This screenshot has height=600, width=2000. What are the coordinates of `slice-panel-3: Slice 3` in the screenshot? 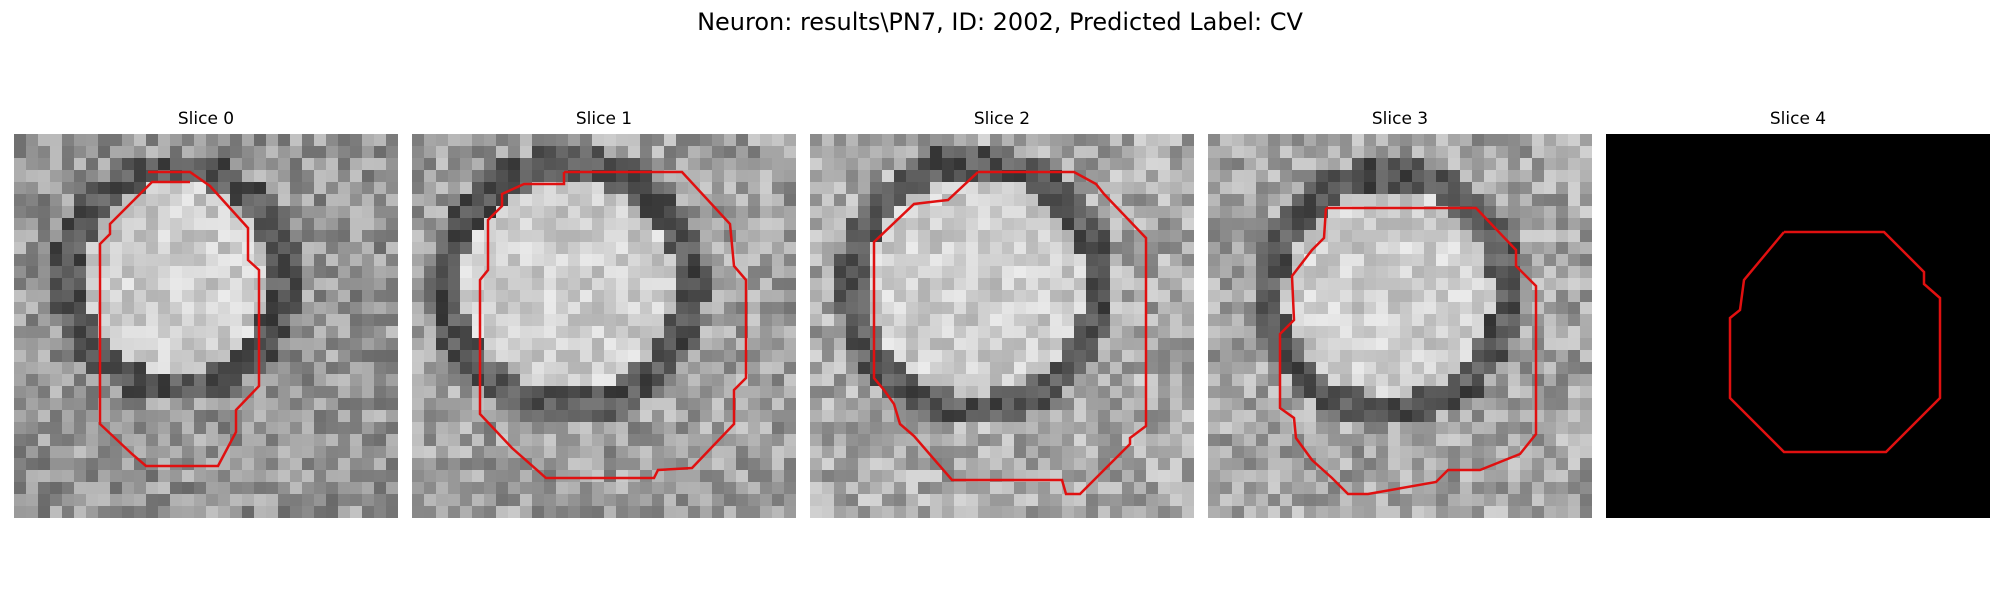 It's located at (1400, 313).